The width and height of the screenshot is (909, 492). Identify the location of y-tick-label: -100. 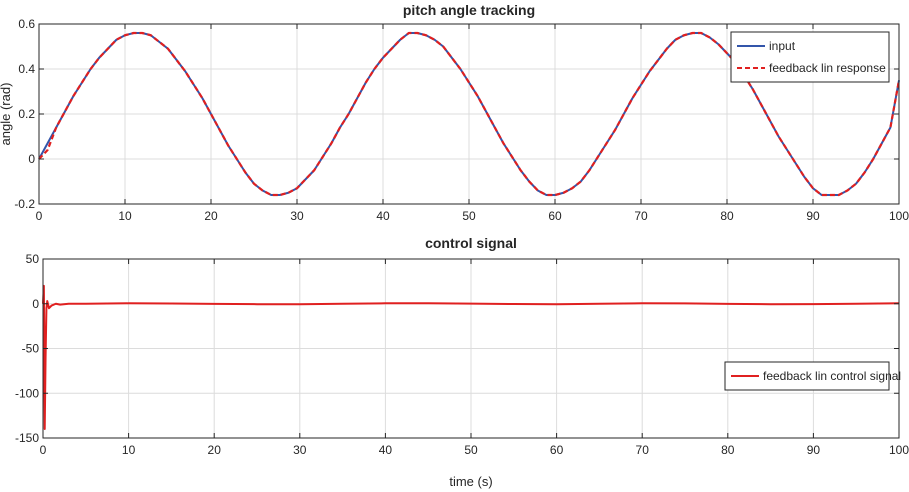
(27, 393).